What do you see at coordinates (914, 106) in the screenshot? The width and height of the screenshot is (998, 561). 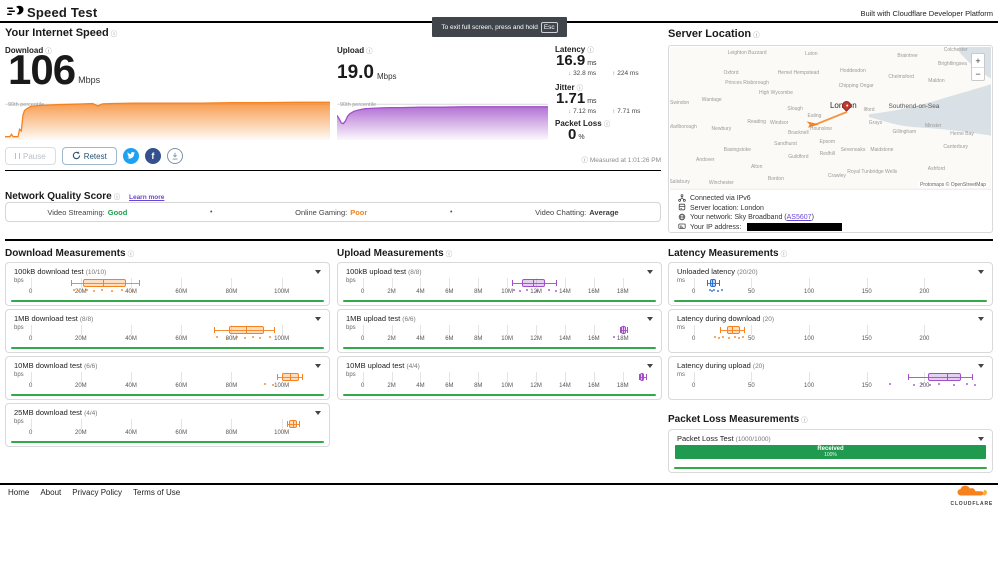 I see `map-city-label: Southend-on-Sea` at bounding box center [914, 106].